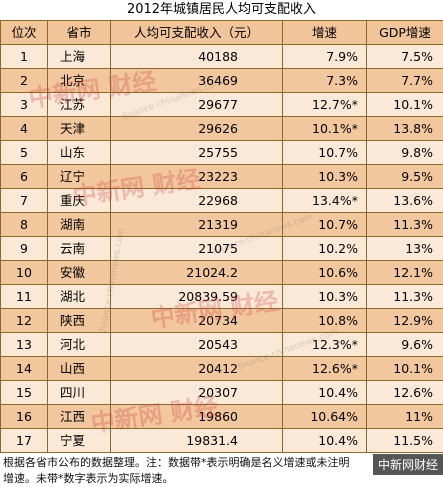 Image resolution: width=443 pixels, height=487 pixels. Describe the element at coordinates (405, 441) in the screenshot. I see `gdp-growth-cell: 11.5%` at that location.